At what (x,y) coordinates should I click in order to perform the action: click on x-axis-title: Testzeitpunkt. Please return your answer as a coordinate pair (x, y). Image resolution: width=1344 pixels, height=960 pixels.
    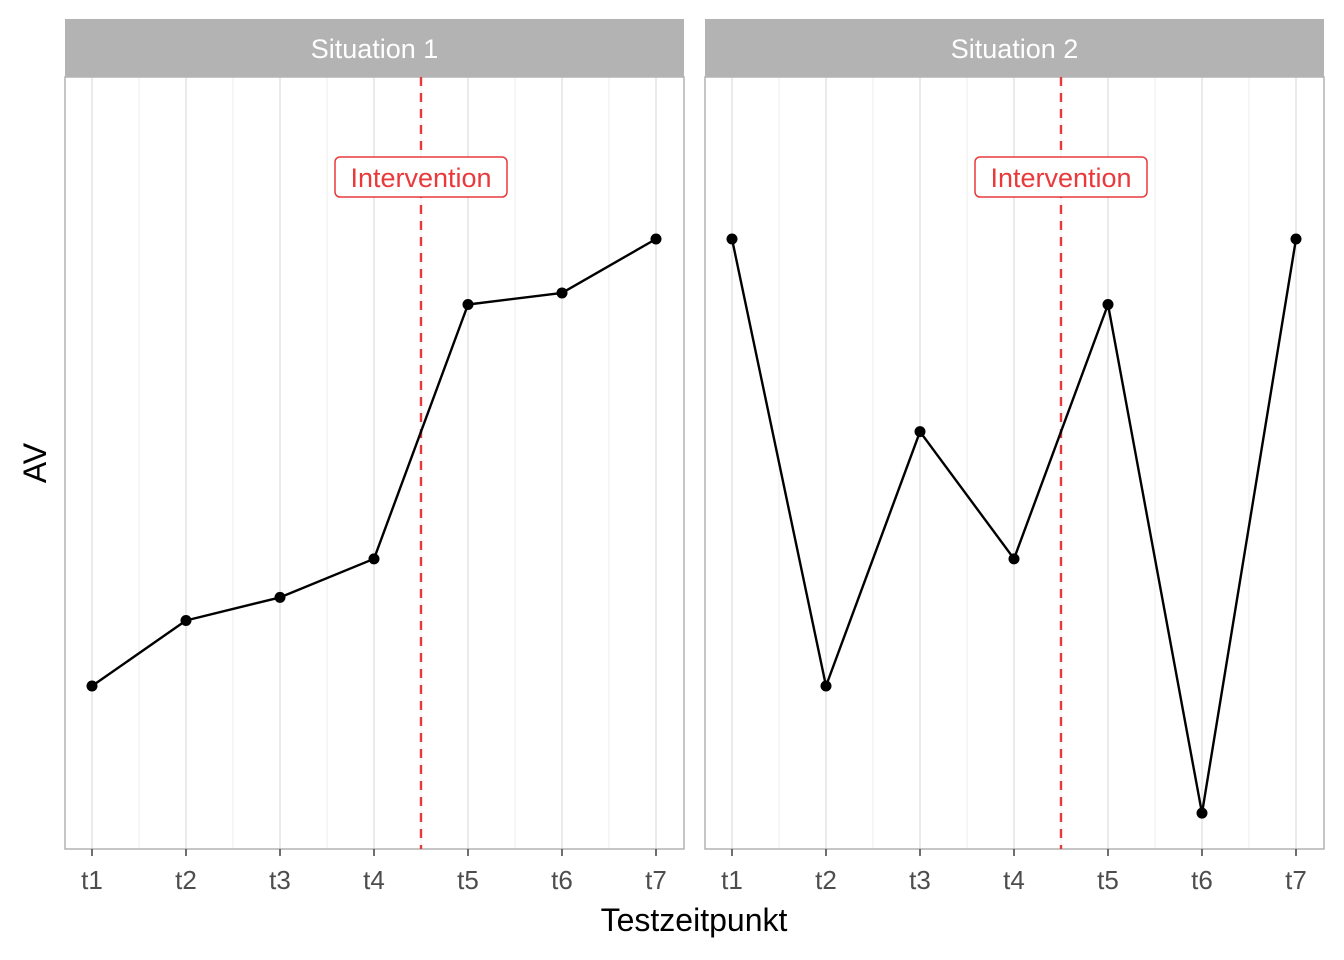
    Looking at the image, I should click on (694, 920).